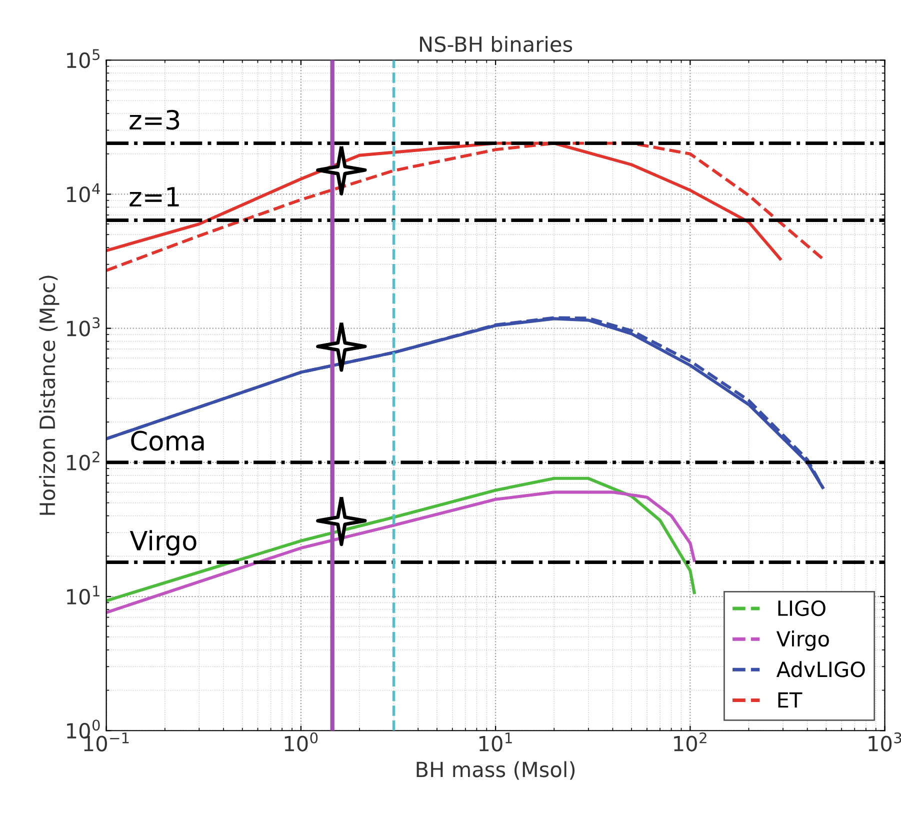 The width and height of the screenshot is (901, 835). What do you see at coordinates (83, 326) in the screenshot?
I see `y-tick-label: 10$^{3}$` at bounding box center [83, 326].